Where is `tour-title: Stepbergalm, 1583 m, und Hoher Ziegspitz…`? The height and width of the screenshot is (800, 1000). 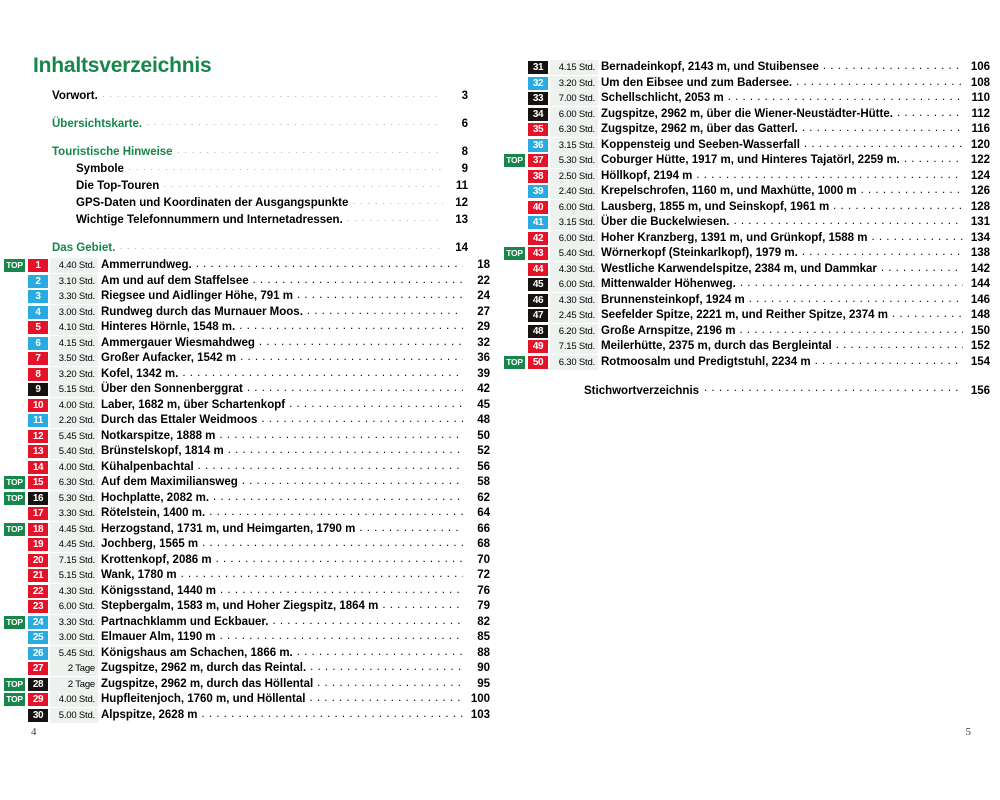
tour-title: Stepbergalm, 1583 m, und Hoher Ziegspitz… is located at coordinates (240, 606).